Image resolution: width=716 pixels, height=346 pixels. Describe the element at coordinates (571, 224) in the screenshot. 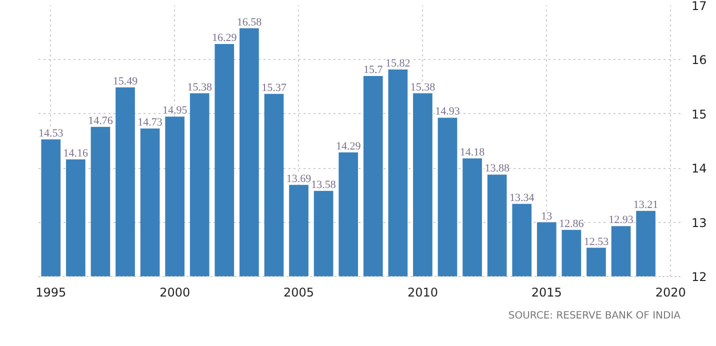

I see `data-label: 12.86` at that location.